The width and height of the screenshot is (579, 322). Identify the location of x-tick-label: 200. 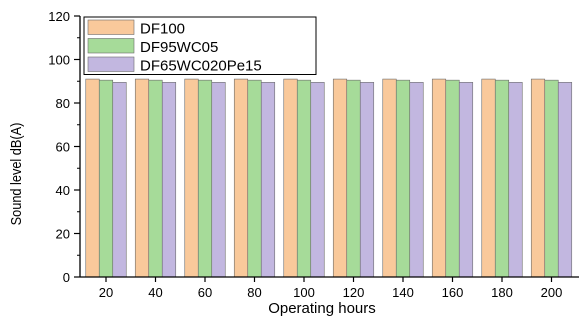
(552, 292).